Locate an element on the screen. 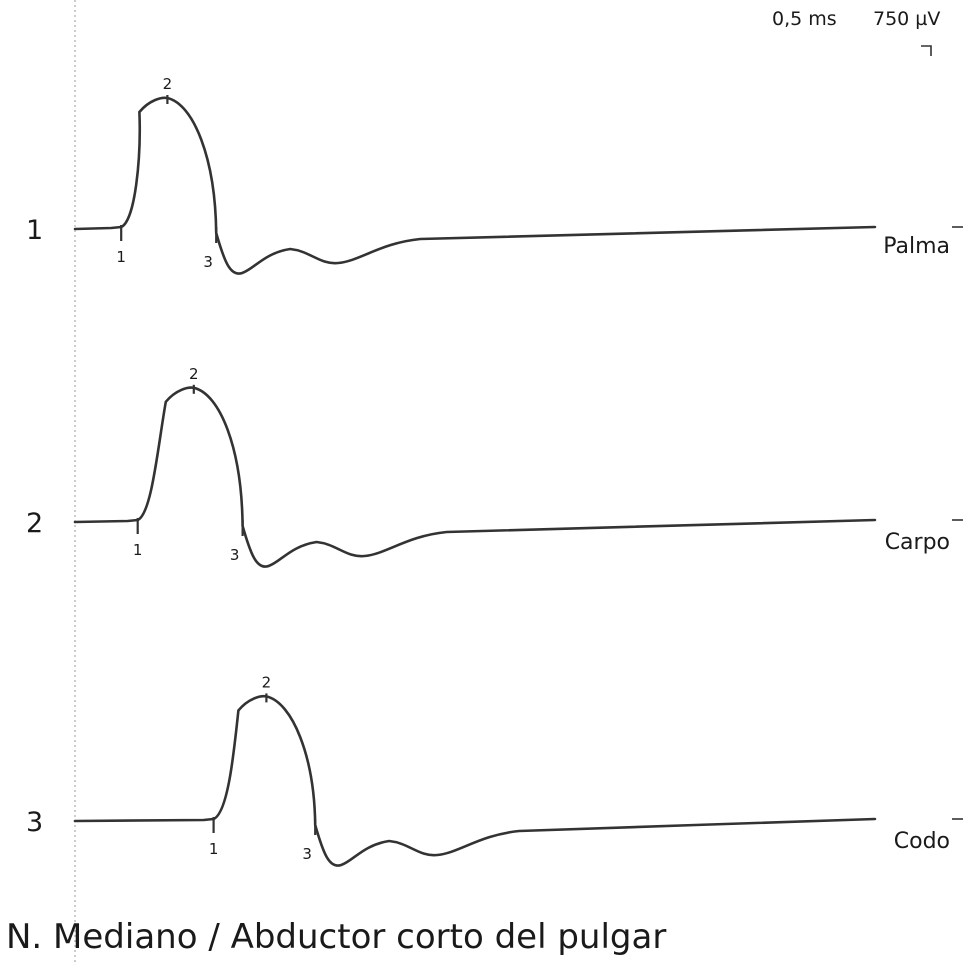 Image resolution: width=963 pixels, height=963 pixels. chart-title: N. Mediano / Abductor corto del pulgar is located at coordinates (336, 937).